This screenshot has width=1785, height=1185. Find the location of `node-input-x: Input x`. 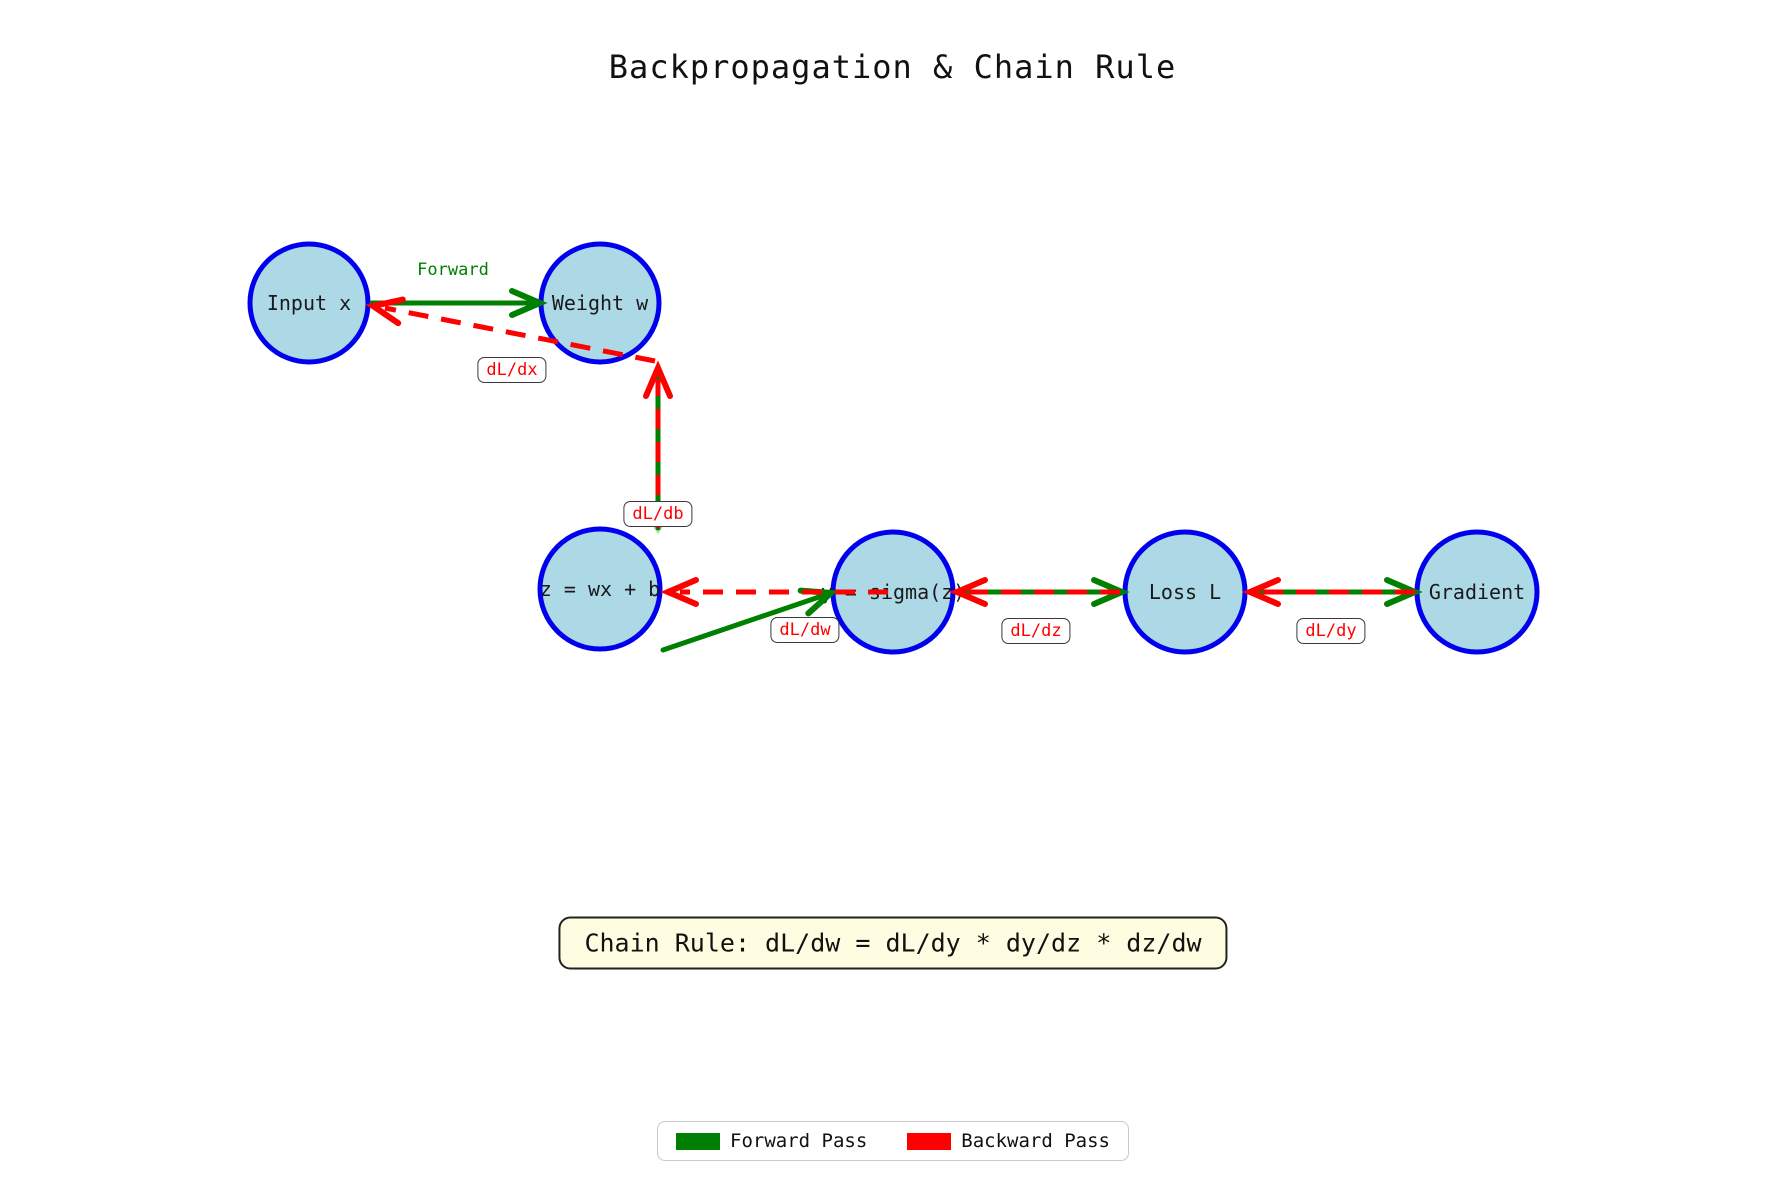

node-input-x: Input x is located at coordinates (309, 303).